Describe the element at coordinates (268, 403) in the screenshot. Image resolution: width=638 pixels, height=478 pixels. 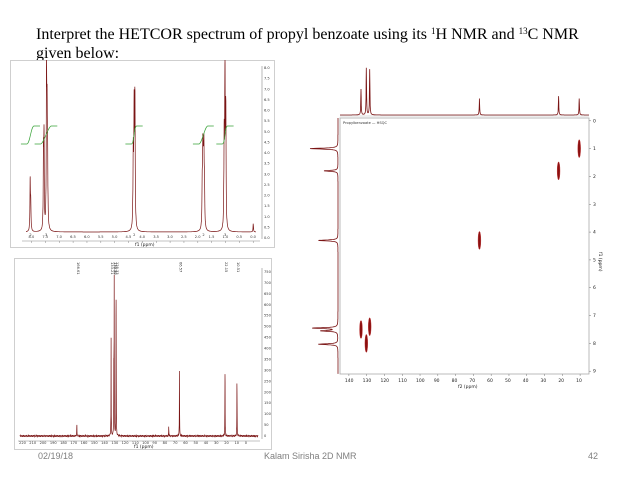
I see `c13-y-tick-label: 150` at that location.